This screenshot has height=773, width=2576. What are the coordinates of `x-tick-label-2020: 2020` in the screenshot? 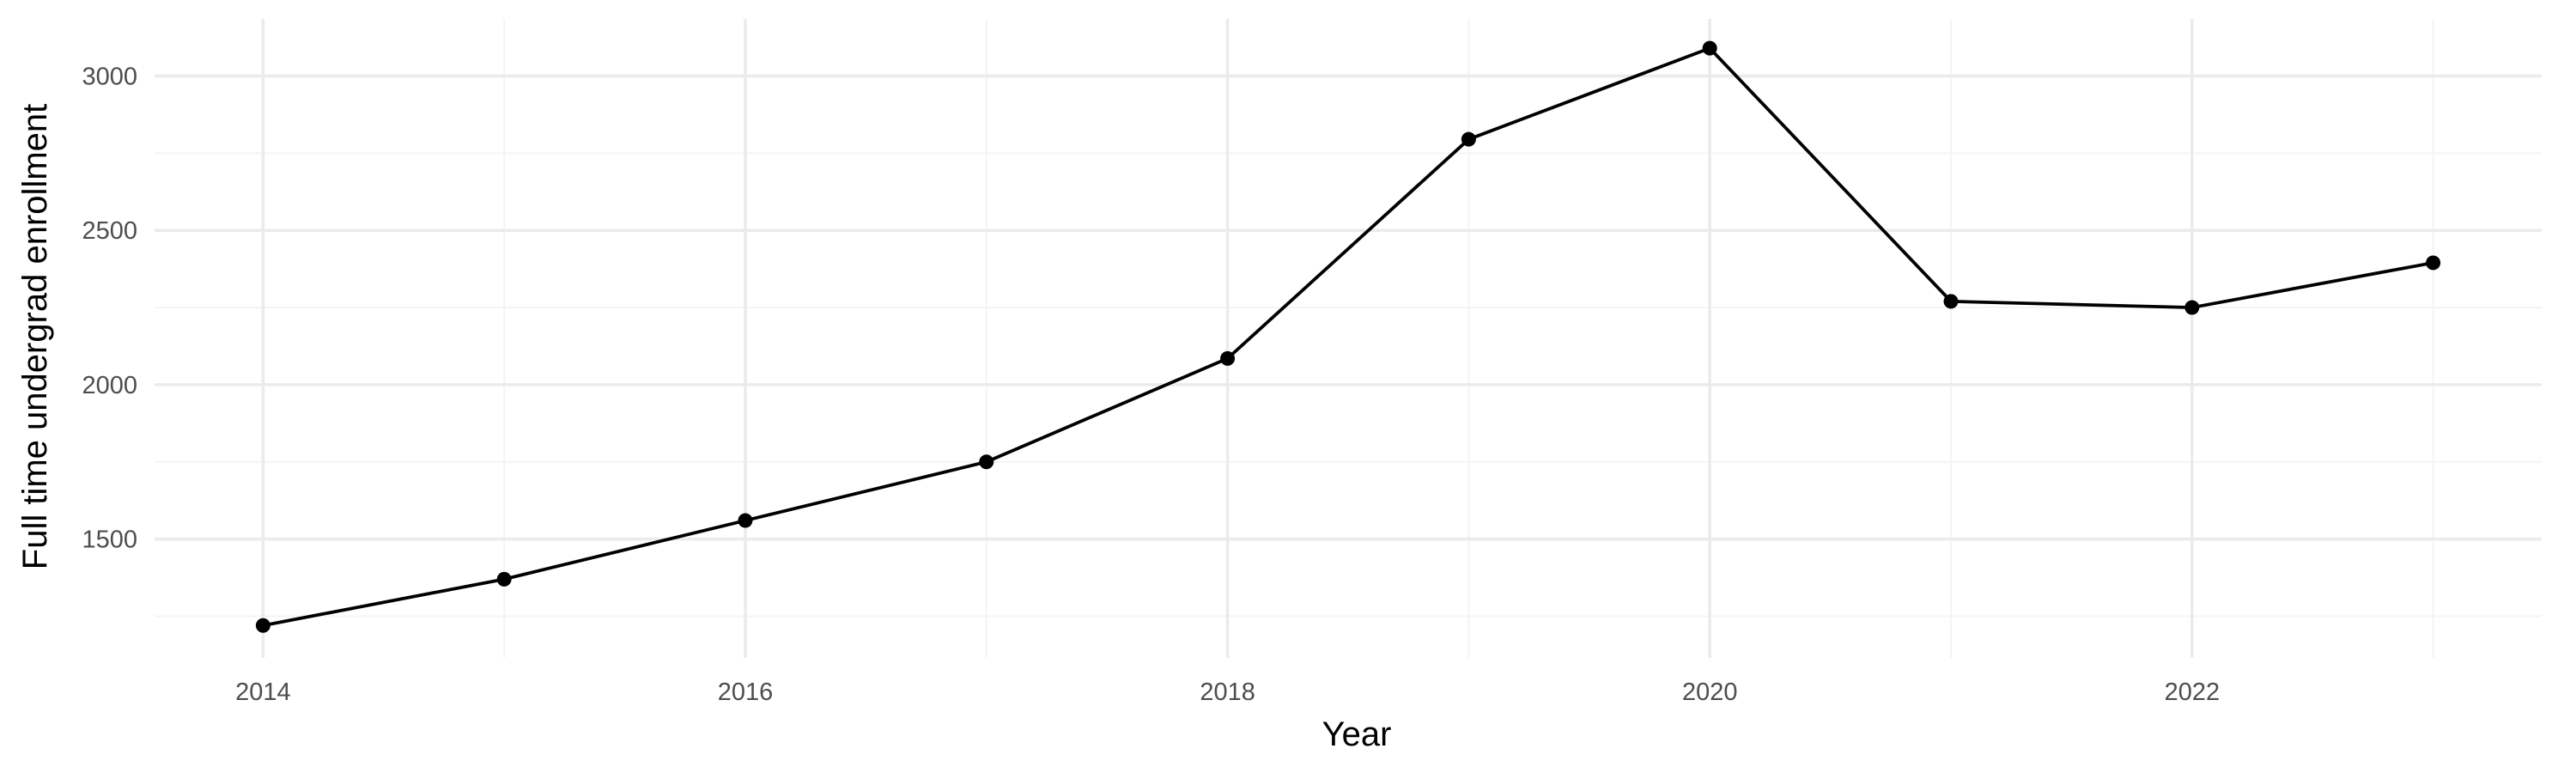 It's located at (1710, 692).